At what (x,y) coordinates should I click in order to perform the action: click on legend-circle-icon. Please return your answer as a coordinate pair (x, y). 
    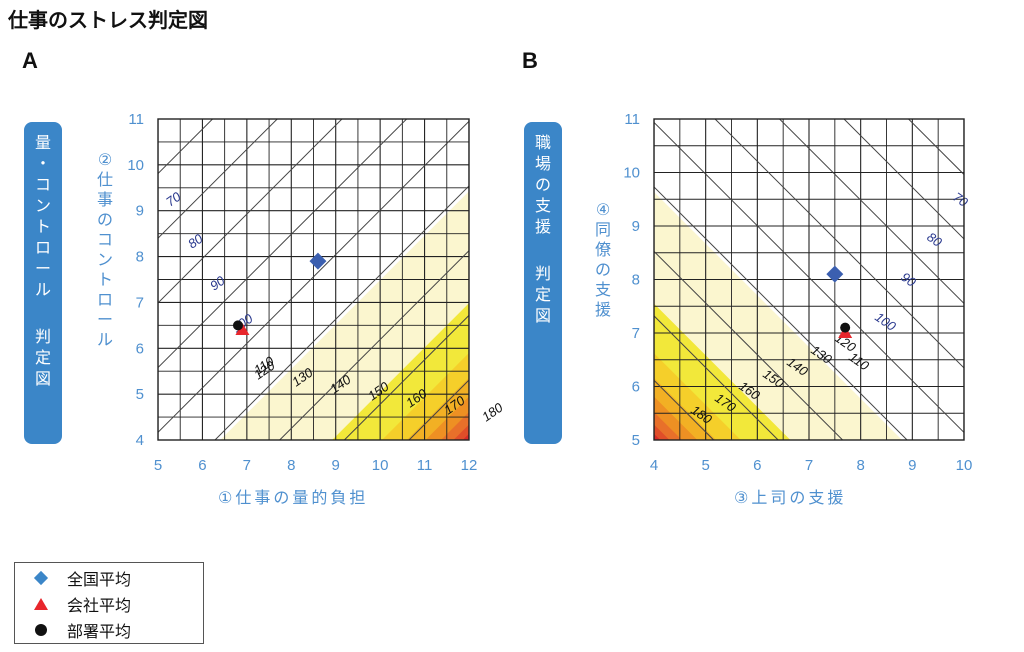
    Looking at the image, I should click on (41, 630).